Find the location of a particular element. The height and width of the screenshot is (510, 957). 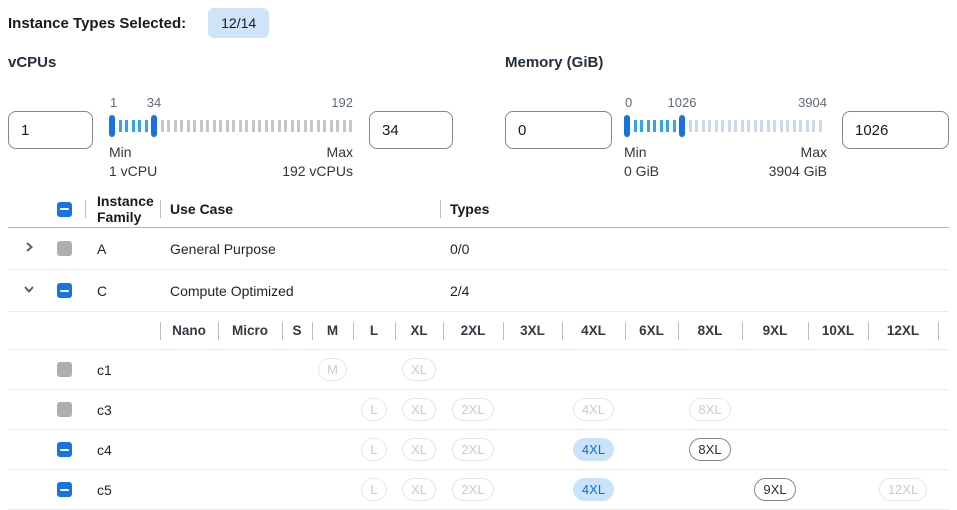

instance-row: c5 L XL 2XL 4XL 9XL 12XL is located at coordinates (478, 490).